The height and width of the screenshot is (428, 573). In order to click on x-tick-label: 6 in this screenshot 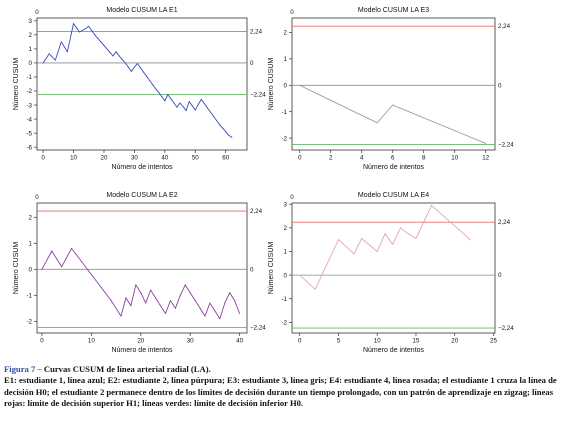, I will do `click(393, 158)`.